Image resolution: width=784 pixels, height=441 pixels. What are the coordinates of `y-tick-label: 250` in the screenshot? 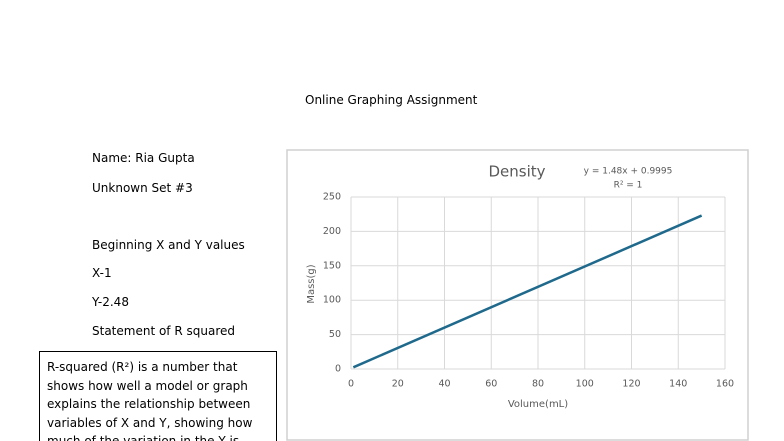 It's located at (332, 197).